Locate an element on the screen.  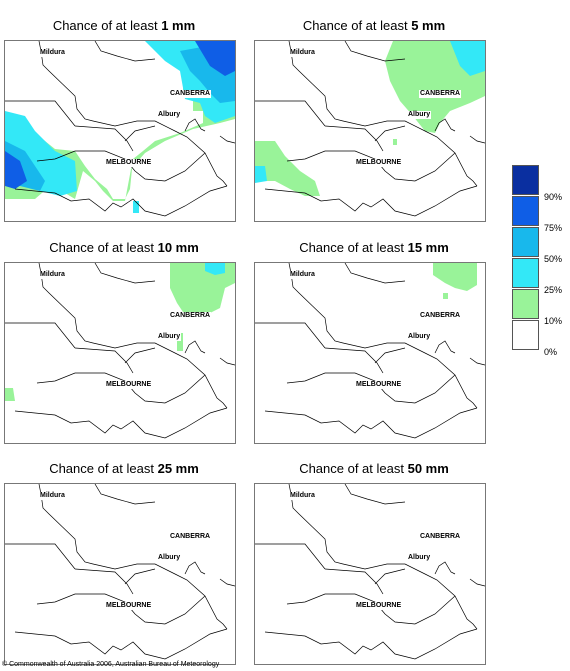
panel-title: Chance of at least 1 mm is located at coordinates (124, 25).